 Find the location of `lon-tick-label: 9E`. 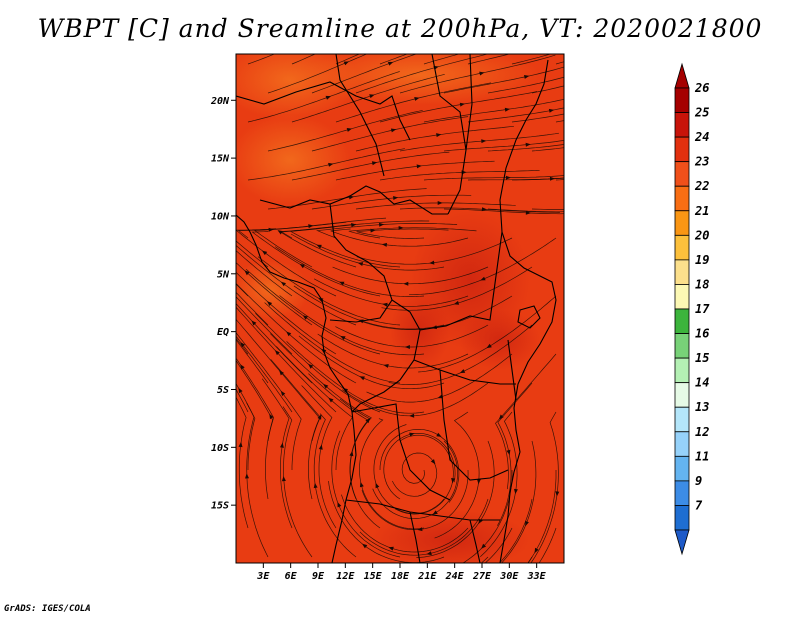

lon-tick-label: 9E is located at coordinates (318, 576).